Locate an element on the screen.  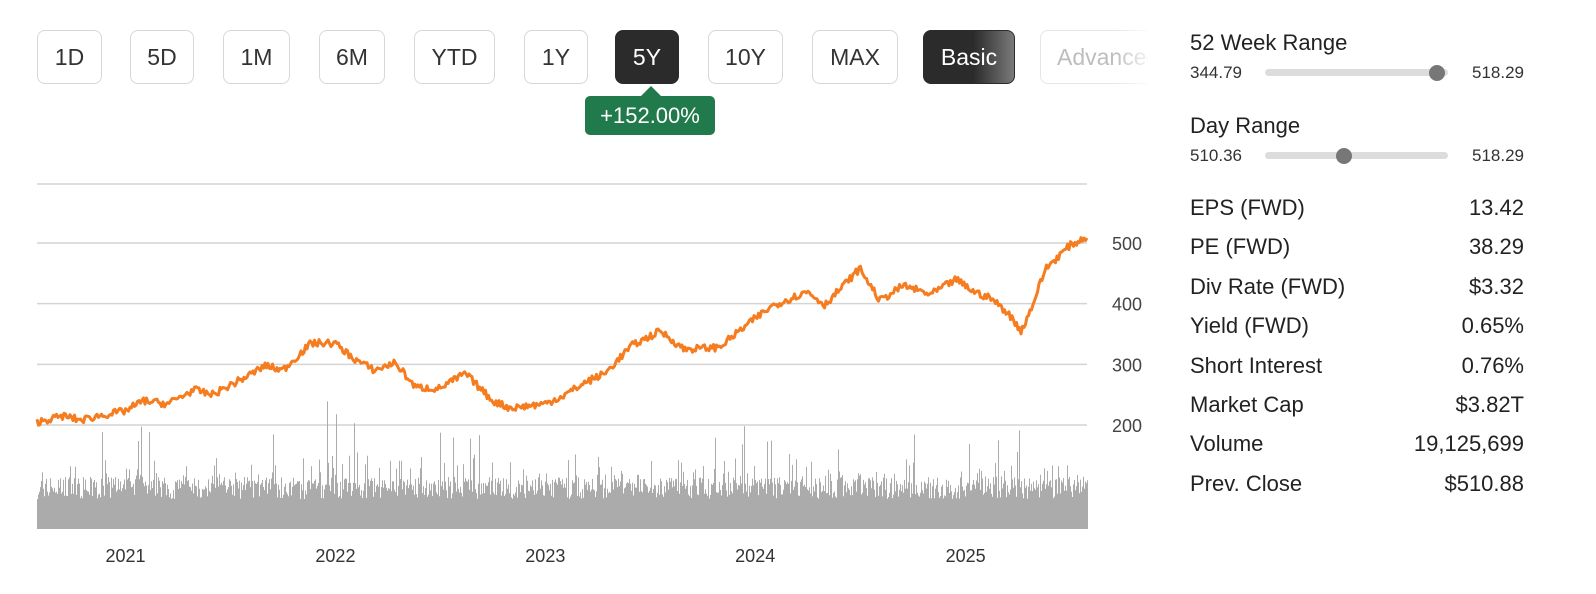
stat-label: Short Interest is located at coordinates (1256, 365).